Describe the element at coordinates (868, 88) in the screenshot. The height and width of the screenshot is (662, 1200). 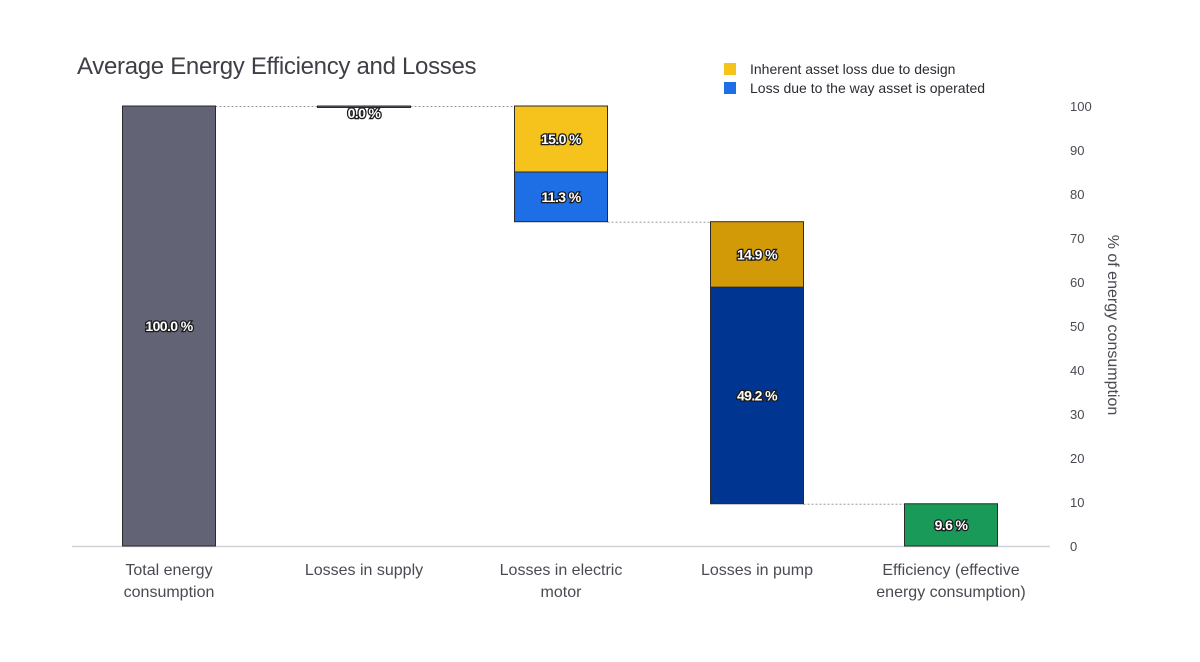
I see `legend-label-operation-loss: Loss due to the way asset is operated` at that location.